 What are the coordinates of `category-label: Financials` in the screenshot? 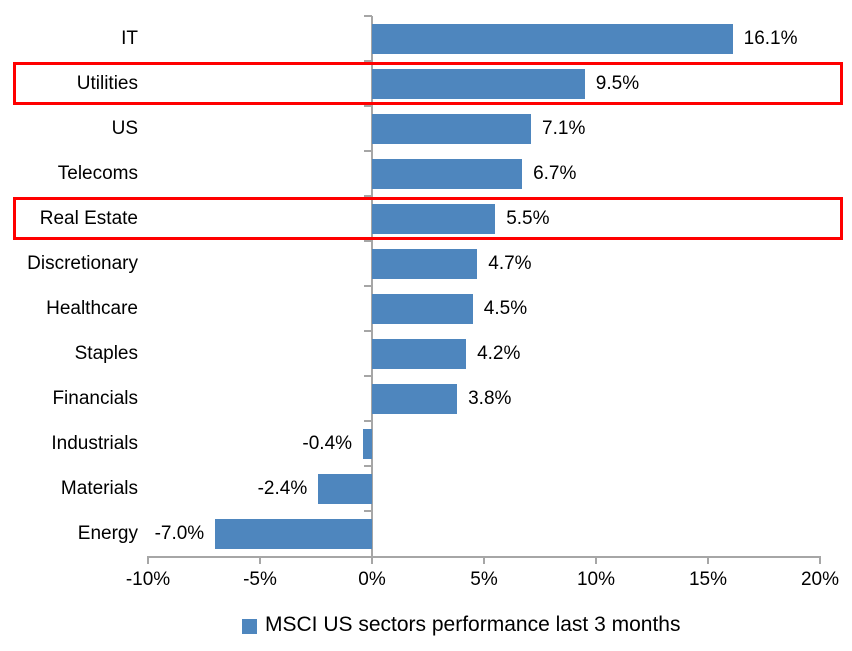 It's located at (95, 398).